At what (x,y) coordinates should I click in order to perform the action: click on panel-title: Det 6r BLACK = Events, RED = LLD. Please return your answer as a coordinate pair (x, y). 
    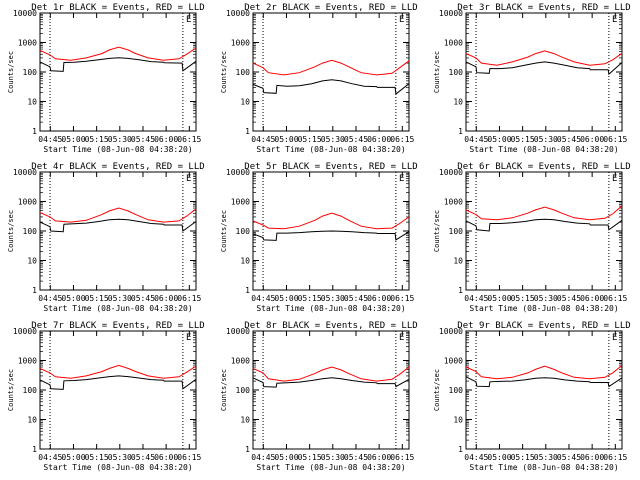
    Looking at the image, I should click on (543, 167).